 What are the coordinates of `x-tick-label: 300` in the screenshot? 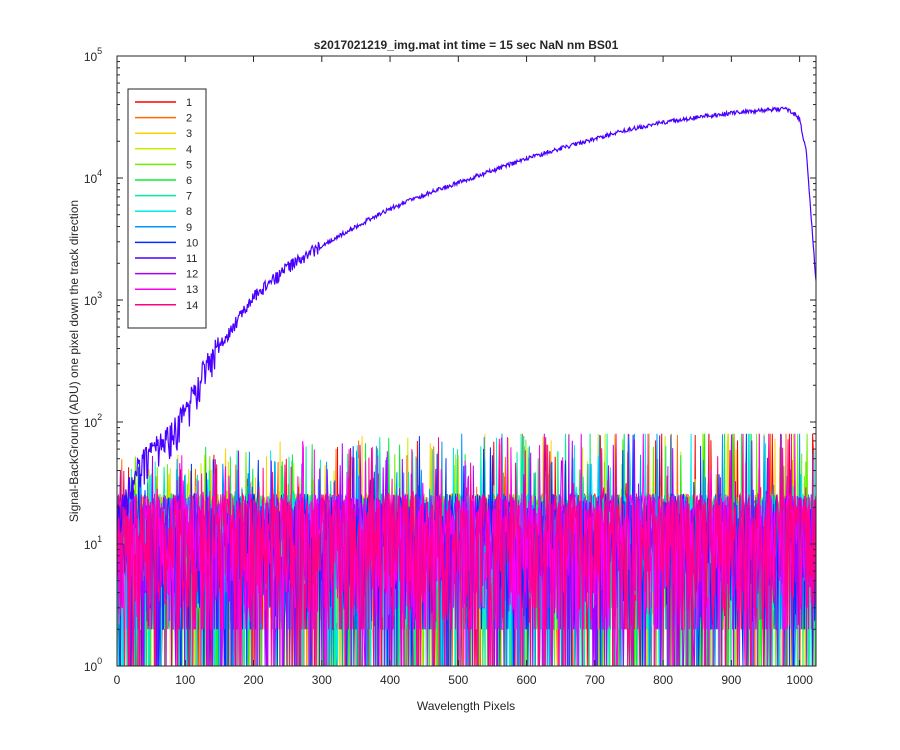 It's located at (322, 680).